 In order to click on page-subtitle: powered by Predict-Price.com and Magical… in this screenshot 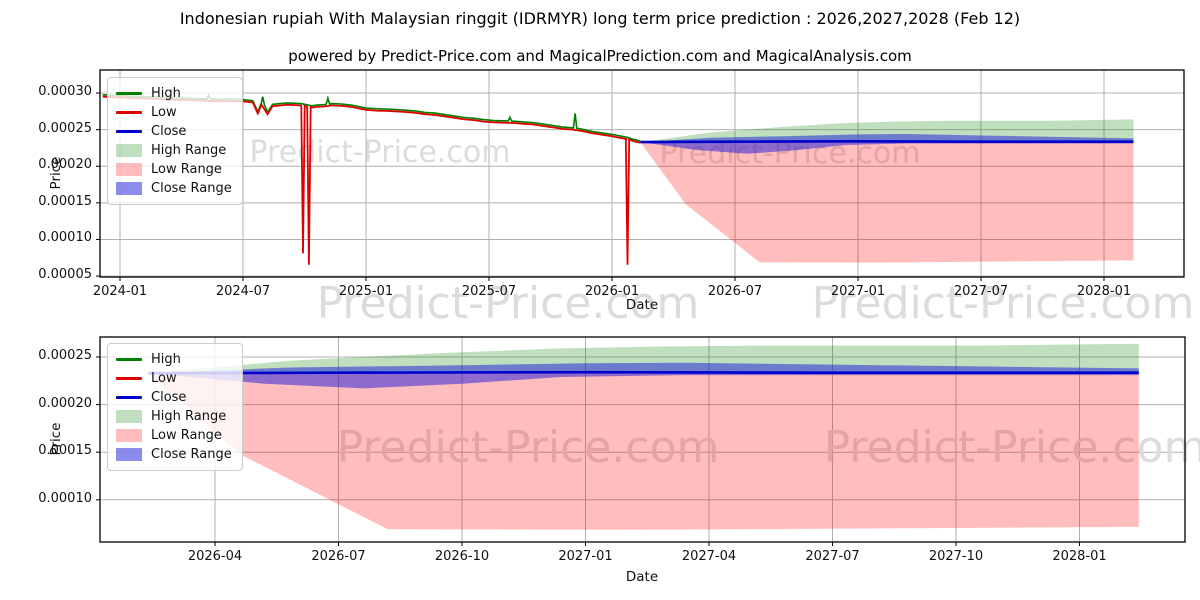, I will do `click(600, 56)`.